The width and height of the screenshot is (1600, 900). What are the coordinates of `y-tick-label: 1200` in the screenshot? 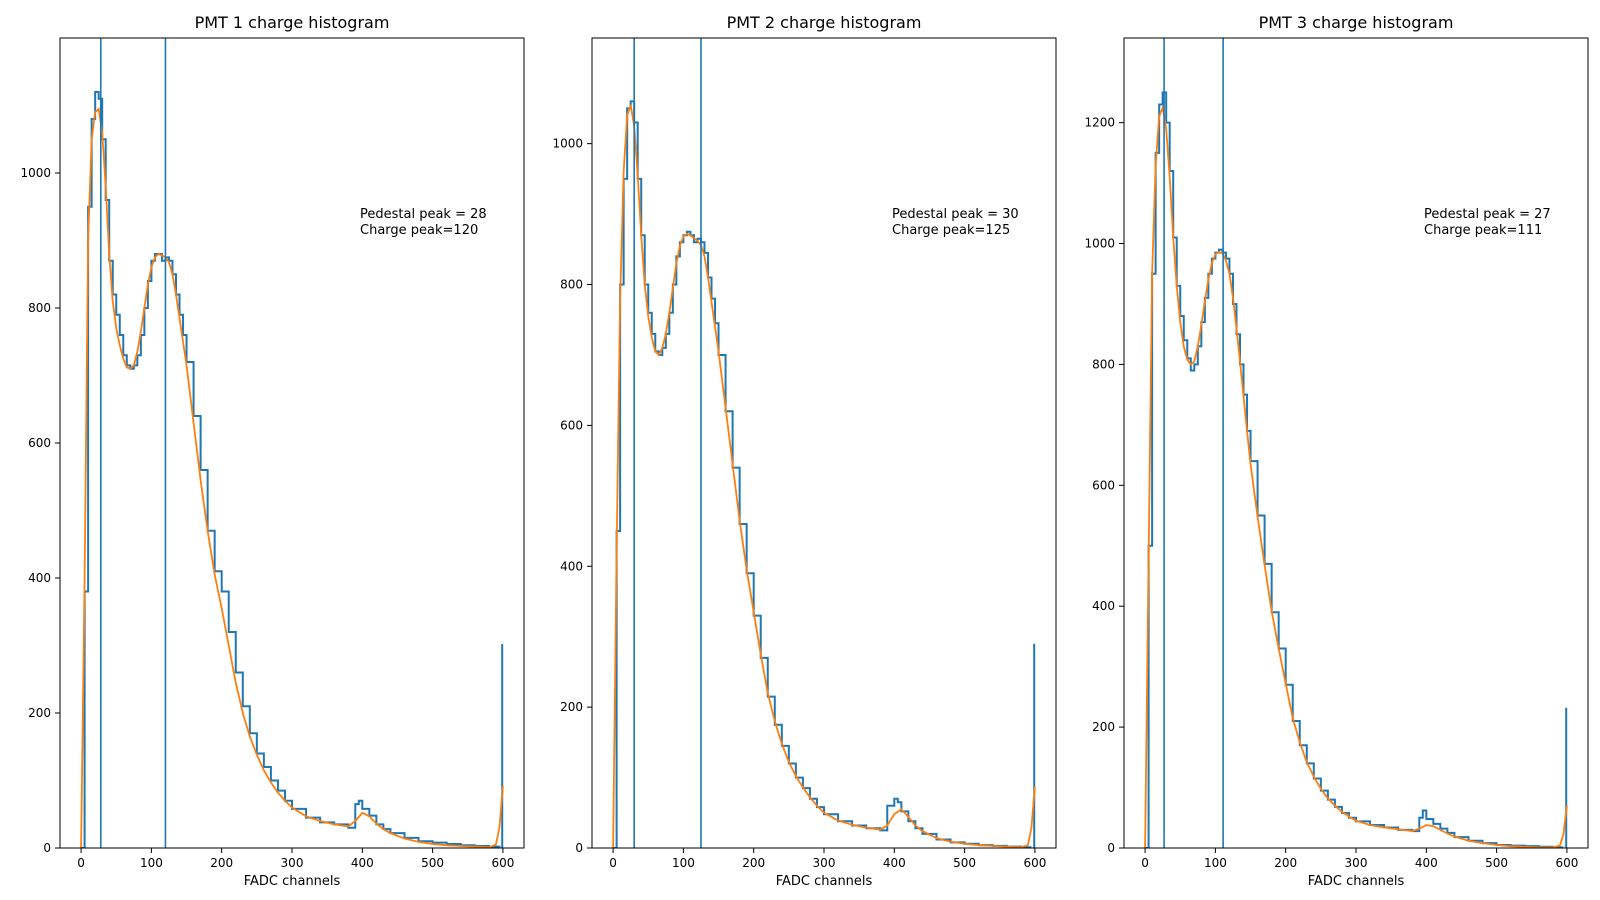 It's located at (1099, 123).